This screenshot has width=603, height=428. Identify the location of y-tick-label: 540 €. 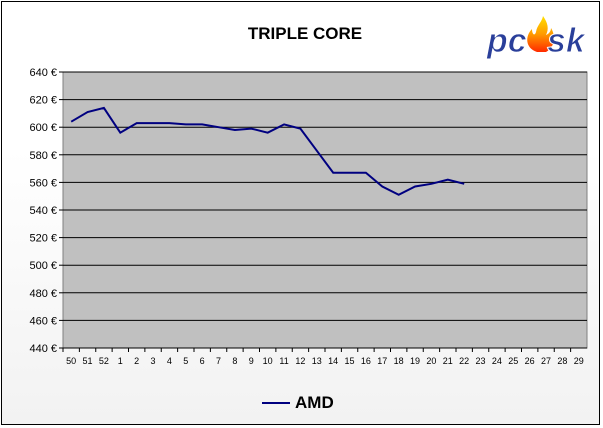
(43, 211).